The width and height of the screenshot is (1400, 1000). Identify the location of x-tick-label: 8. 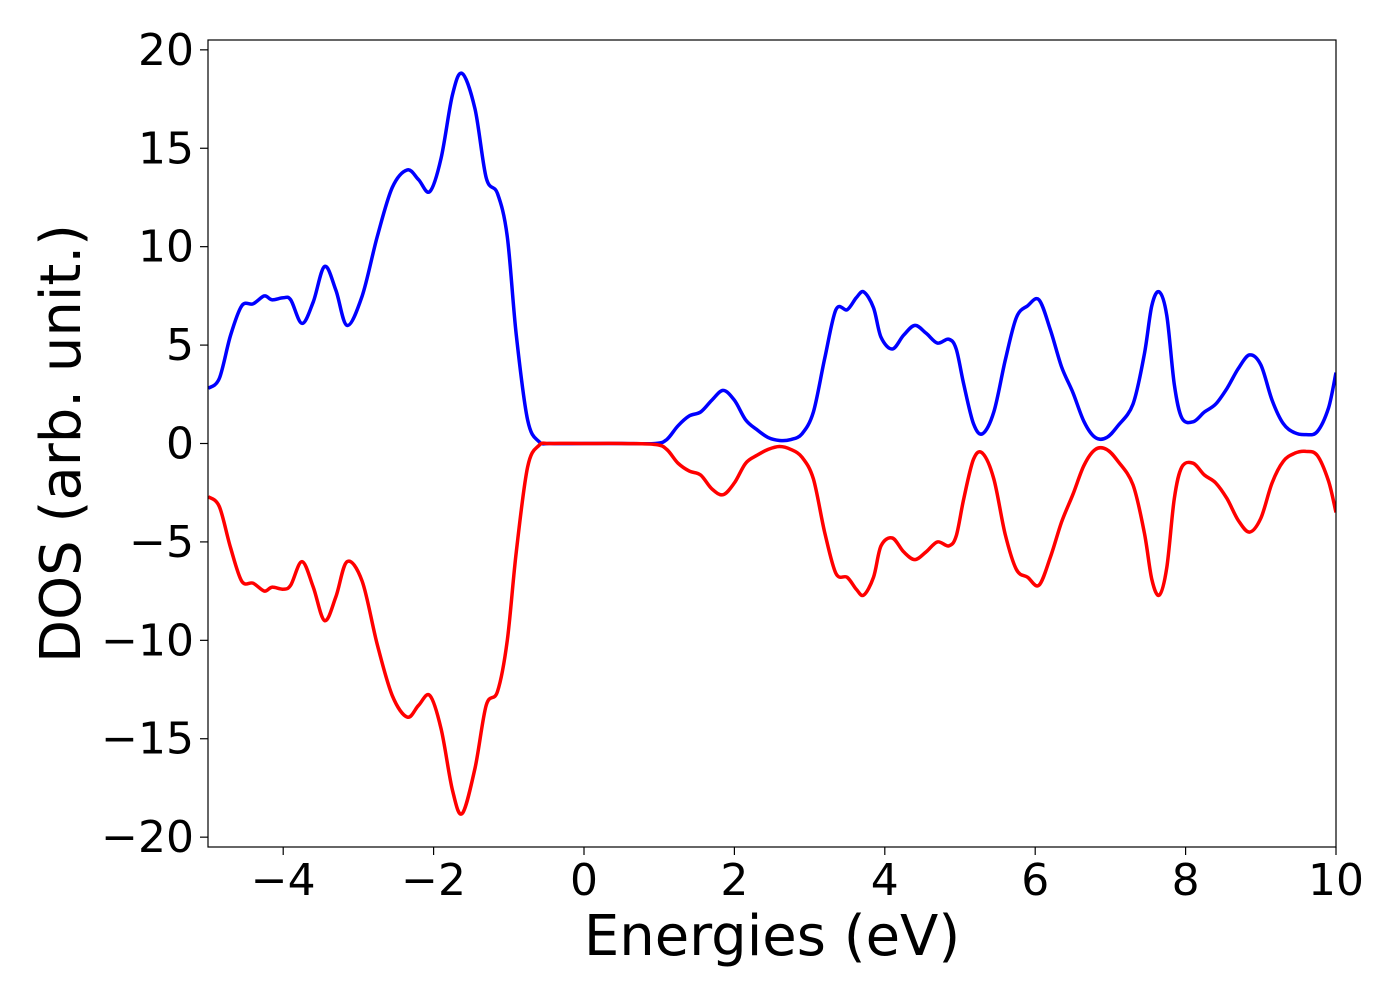
(1186, 880).